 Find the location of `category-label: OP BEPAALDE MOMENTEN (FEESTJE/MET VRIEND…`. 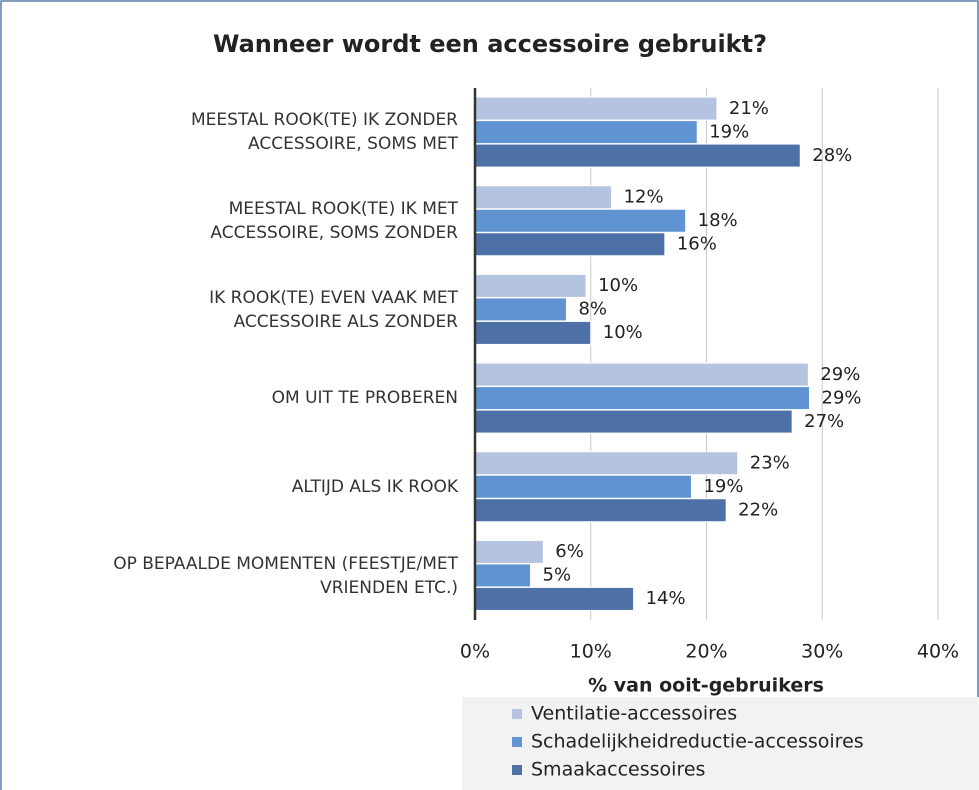

category-label: OP BEPAALDE MOMENTEN (FEESTJE/MET VRIEND… is located at coordinates (285, 575).